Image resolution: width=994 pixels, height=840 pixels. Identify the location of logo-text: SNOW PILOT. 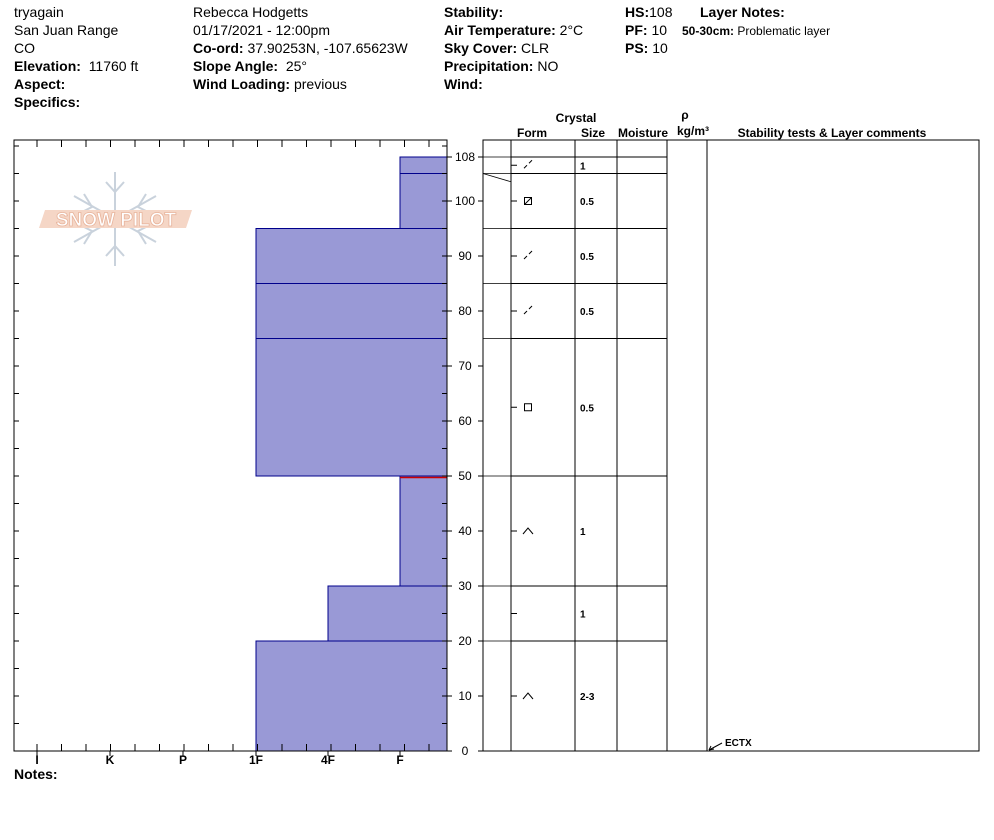
(116, 220).